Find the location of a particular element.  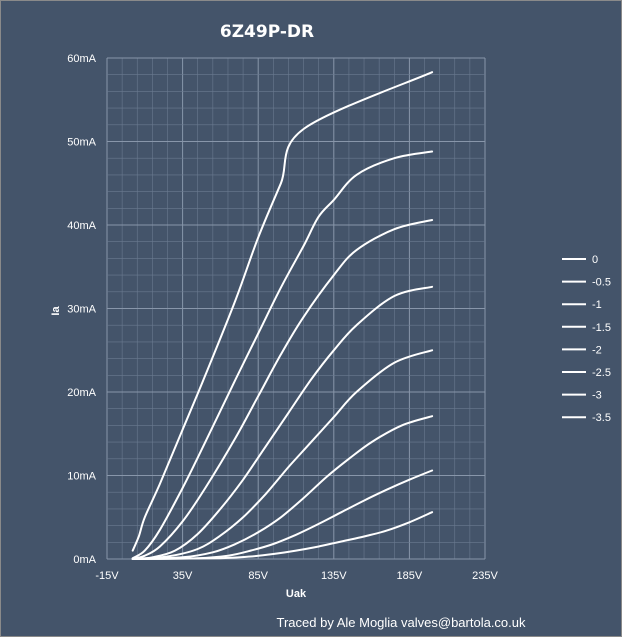

y-tick-label: 10mA is located at coordinates (81, 477).